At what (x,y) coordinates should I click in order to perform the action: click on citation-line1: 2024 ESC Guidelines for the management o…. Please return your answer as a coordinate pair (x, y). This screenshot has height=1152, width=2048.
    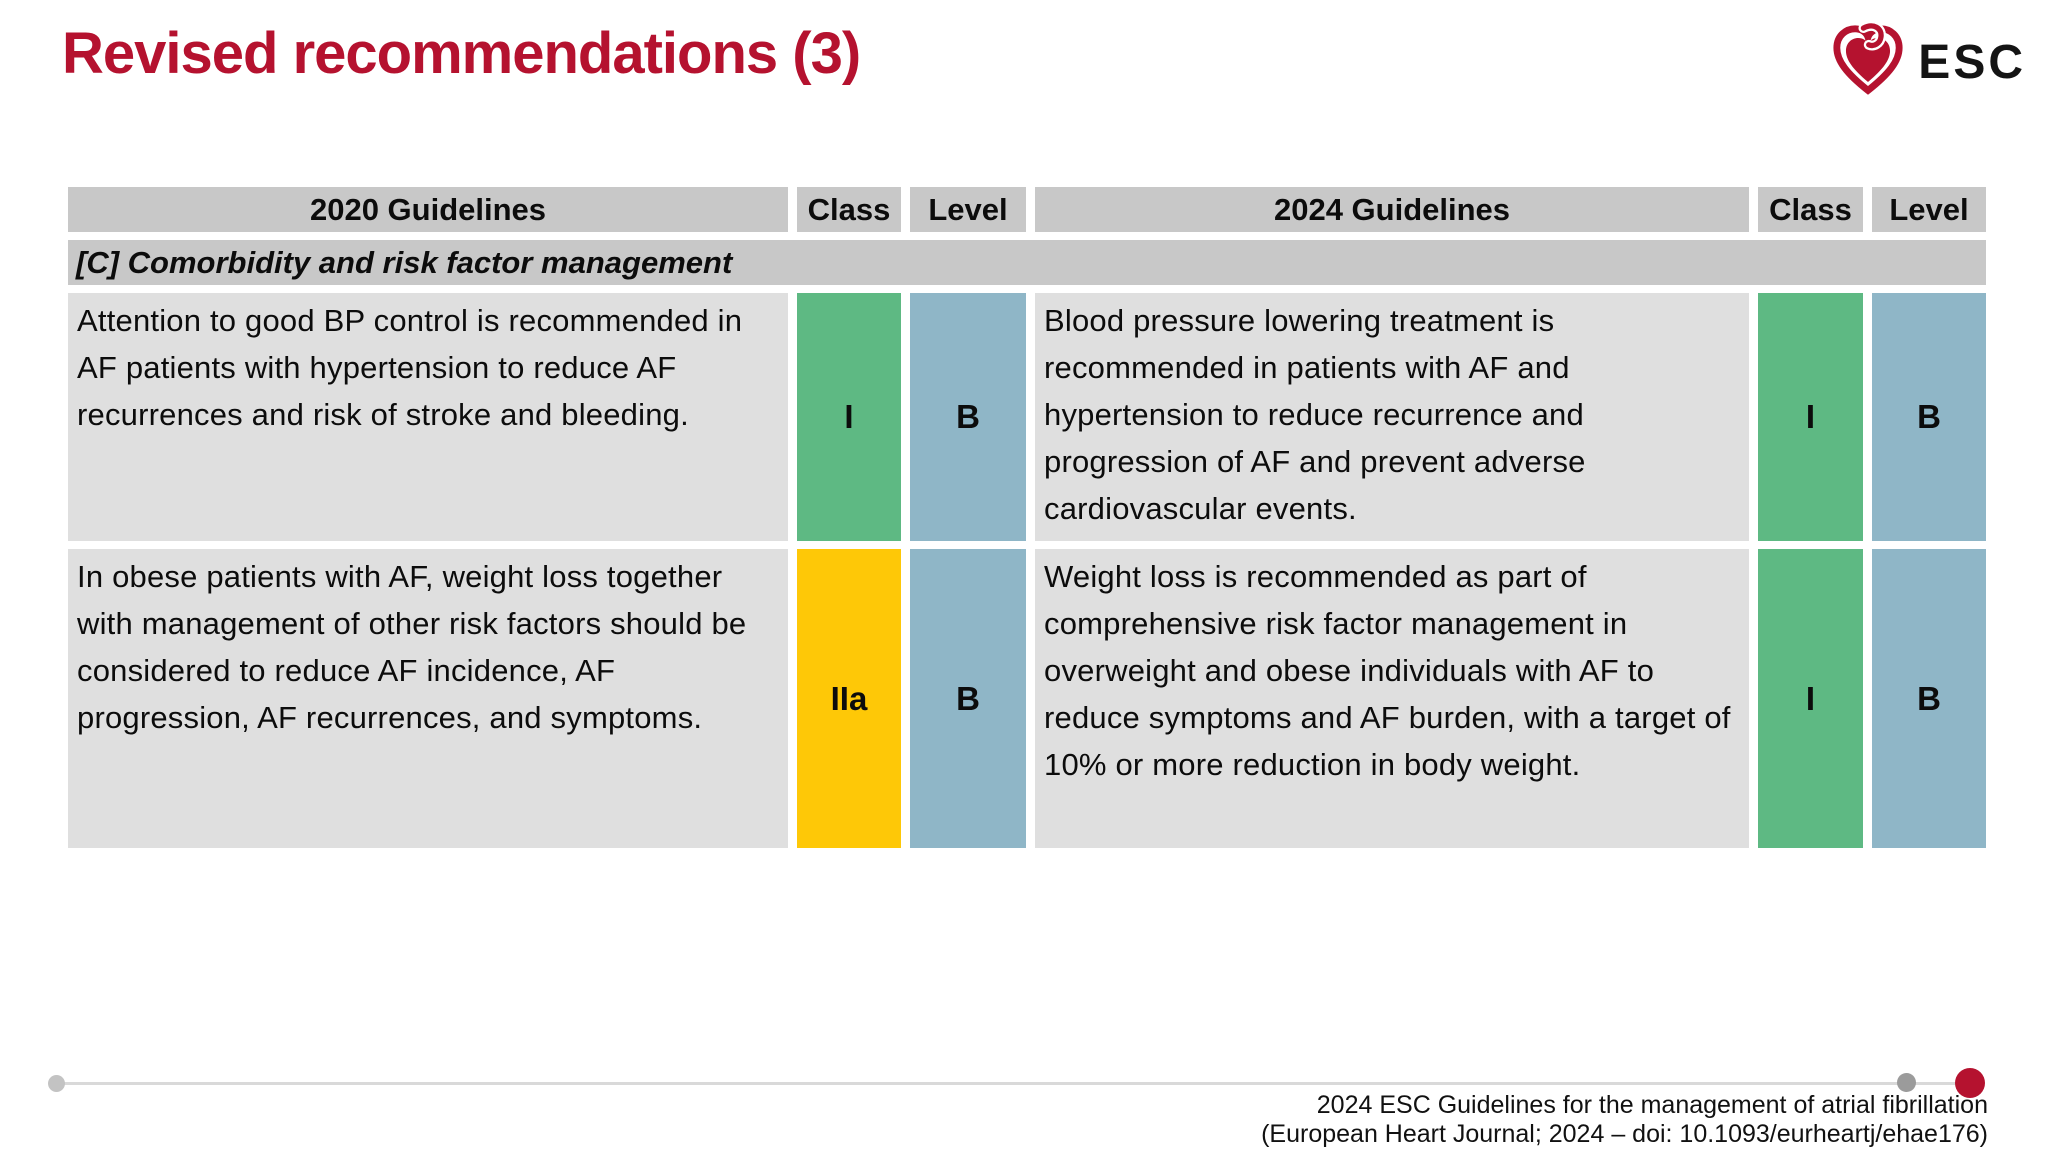
    Looking at the image, I should click on (1652, 1105).